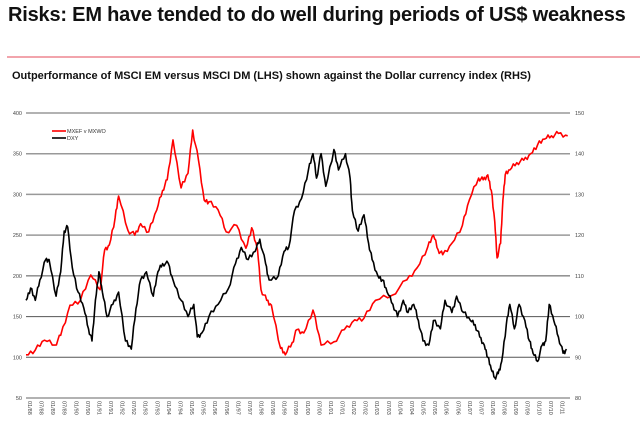 This screenshot has height=440, width=640. Describe the element at coordinates (578, 358) in the screenshot. I see `right-tick-label: 90` at that location.